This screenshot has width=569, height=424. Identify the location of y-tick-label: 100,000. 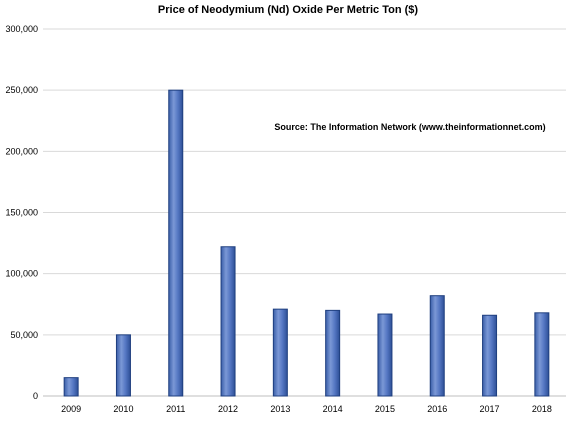
(21, 274).